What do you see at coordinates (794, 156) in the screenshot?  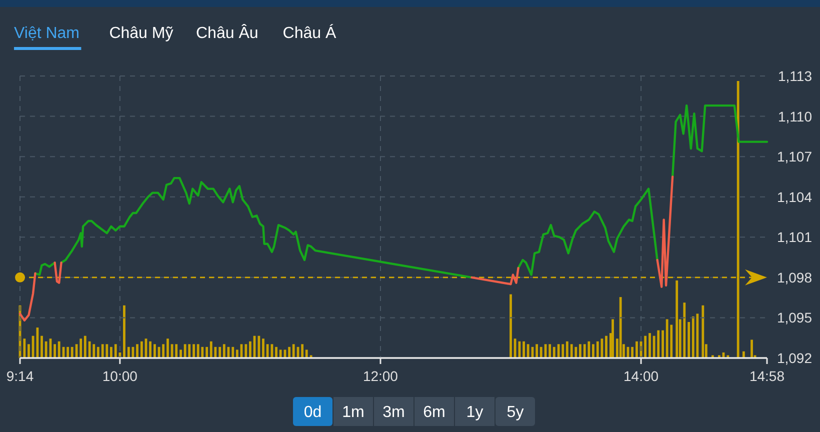 I see `y-tick-label: 1,107` at bounding box center [794, 156].